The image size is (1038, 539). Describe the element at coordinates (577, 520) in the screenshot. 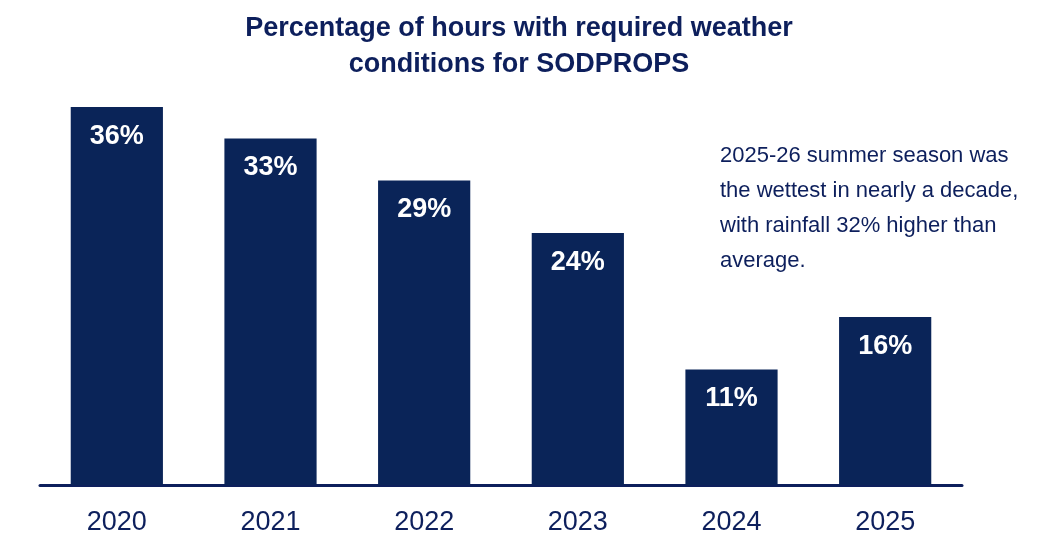

I see `x-tick-label: 2023` at that location.